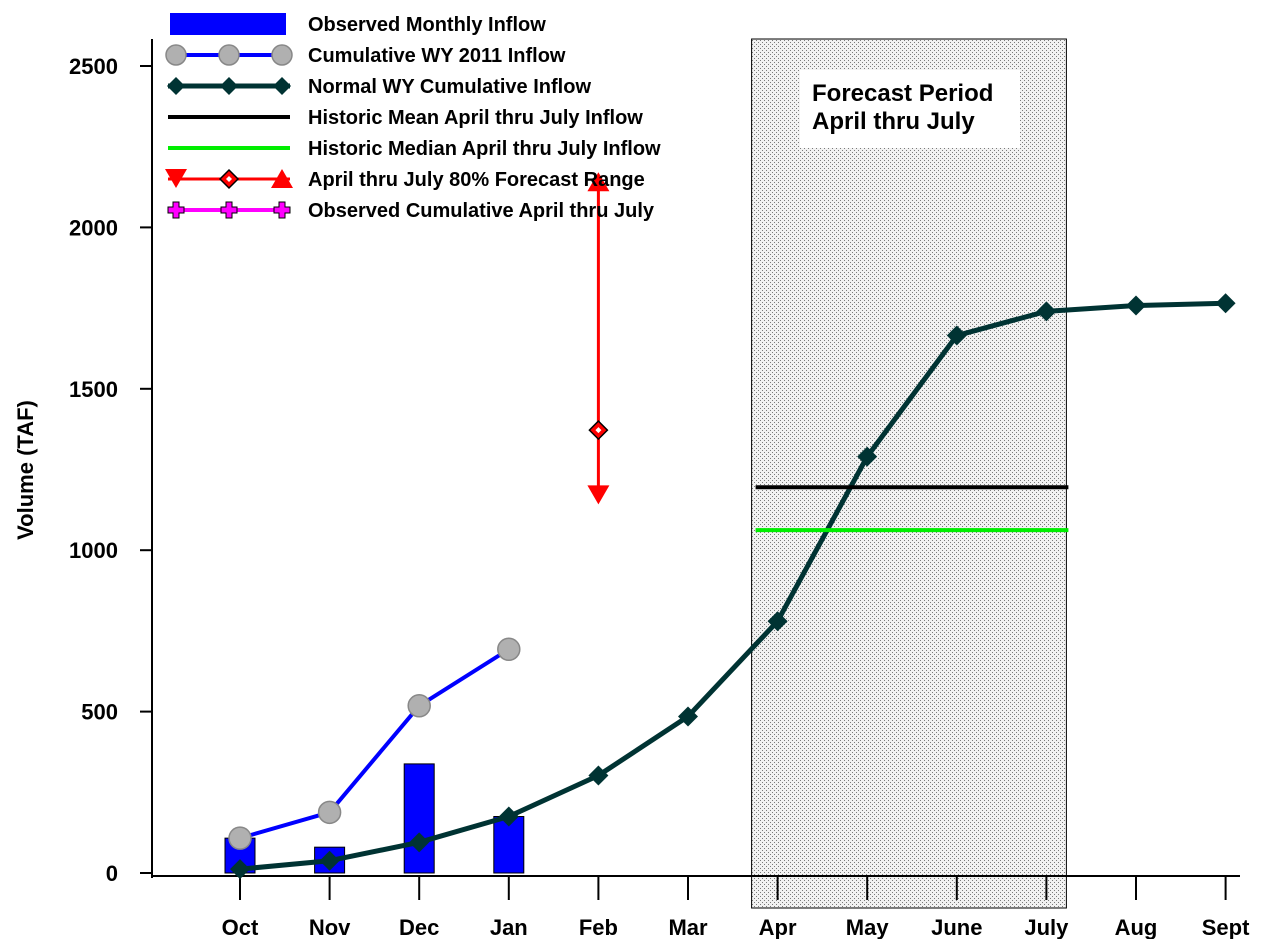 This screenshot has height=939, width=1262. I want to click on legend-item-1: Cumulative WY 2011 Inflow, so click(365, 55).